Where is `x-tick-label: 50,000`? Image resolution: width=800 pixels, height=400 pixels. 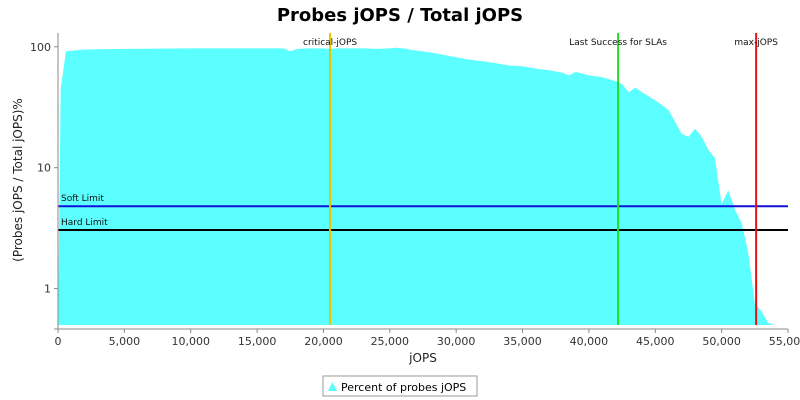 x-tick-label: 50,000 is located at coordinates (721, 341).